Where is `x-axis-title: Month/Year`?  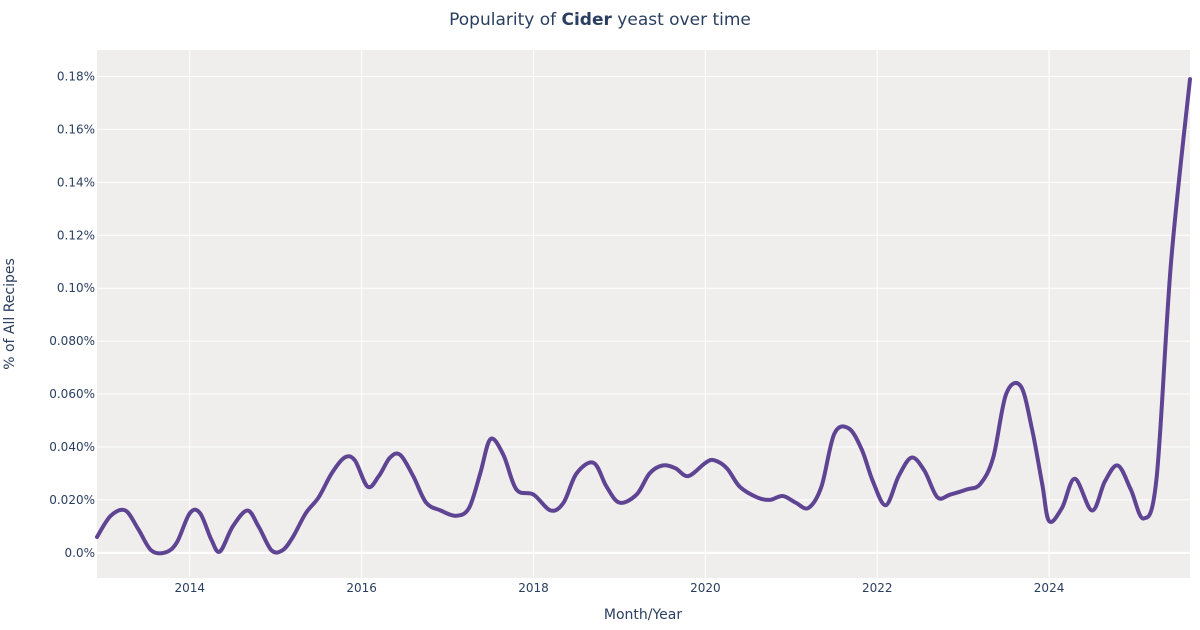
x-axis-title: Month/Year is located at coordinates (643, 615).